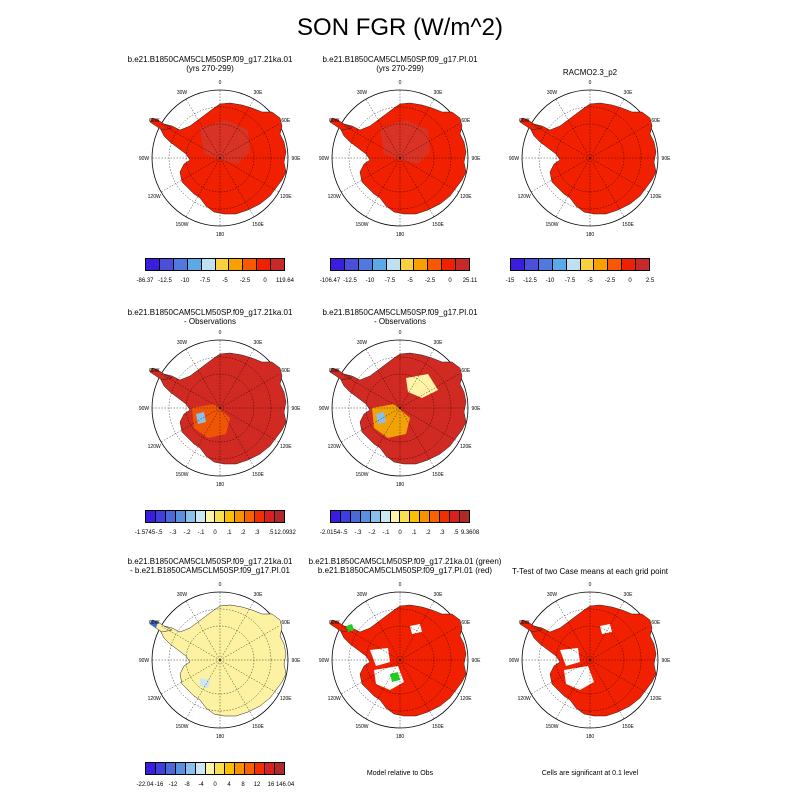  What do you see at coordinates (650, 281) in the screenshot?
I see `colorbar-tick-label: 2.5` at bounding box center [650, 281].